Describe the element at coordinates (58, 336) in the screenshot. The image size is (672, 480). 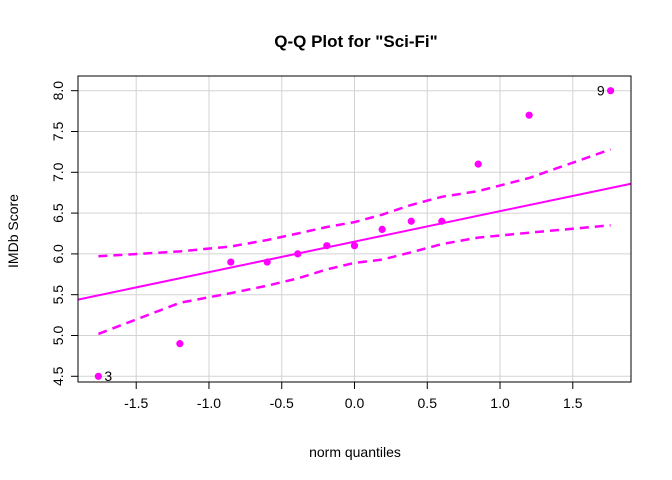
I see `y-tick-label: 5.0` at that location.